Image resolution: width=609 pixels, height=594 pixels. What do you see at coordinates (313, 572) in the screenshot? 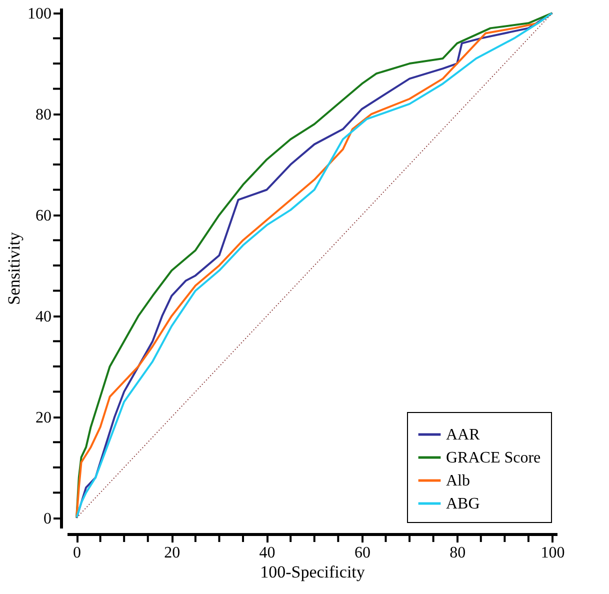
I see `x-axis-title: 100-Specificity` at bounding box center [313, 572].